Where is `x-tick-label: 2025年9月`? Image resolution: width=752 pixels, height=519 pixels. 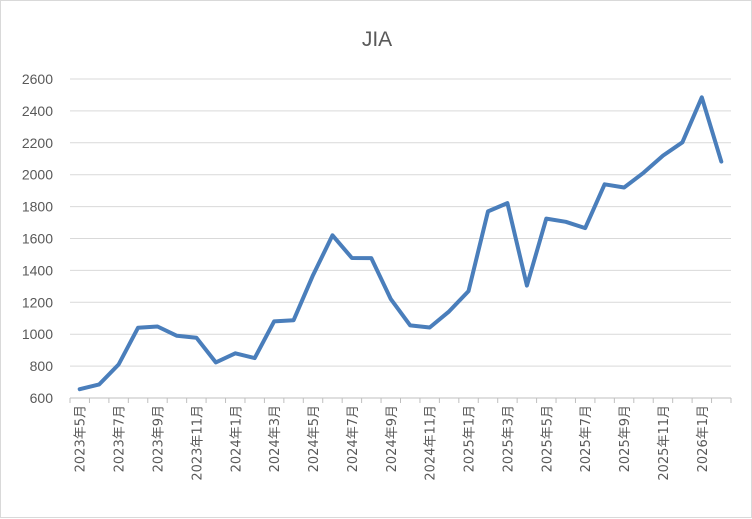
x-tick-label: 2025年9月 is located at coordinates (625, 438).